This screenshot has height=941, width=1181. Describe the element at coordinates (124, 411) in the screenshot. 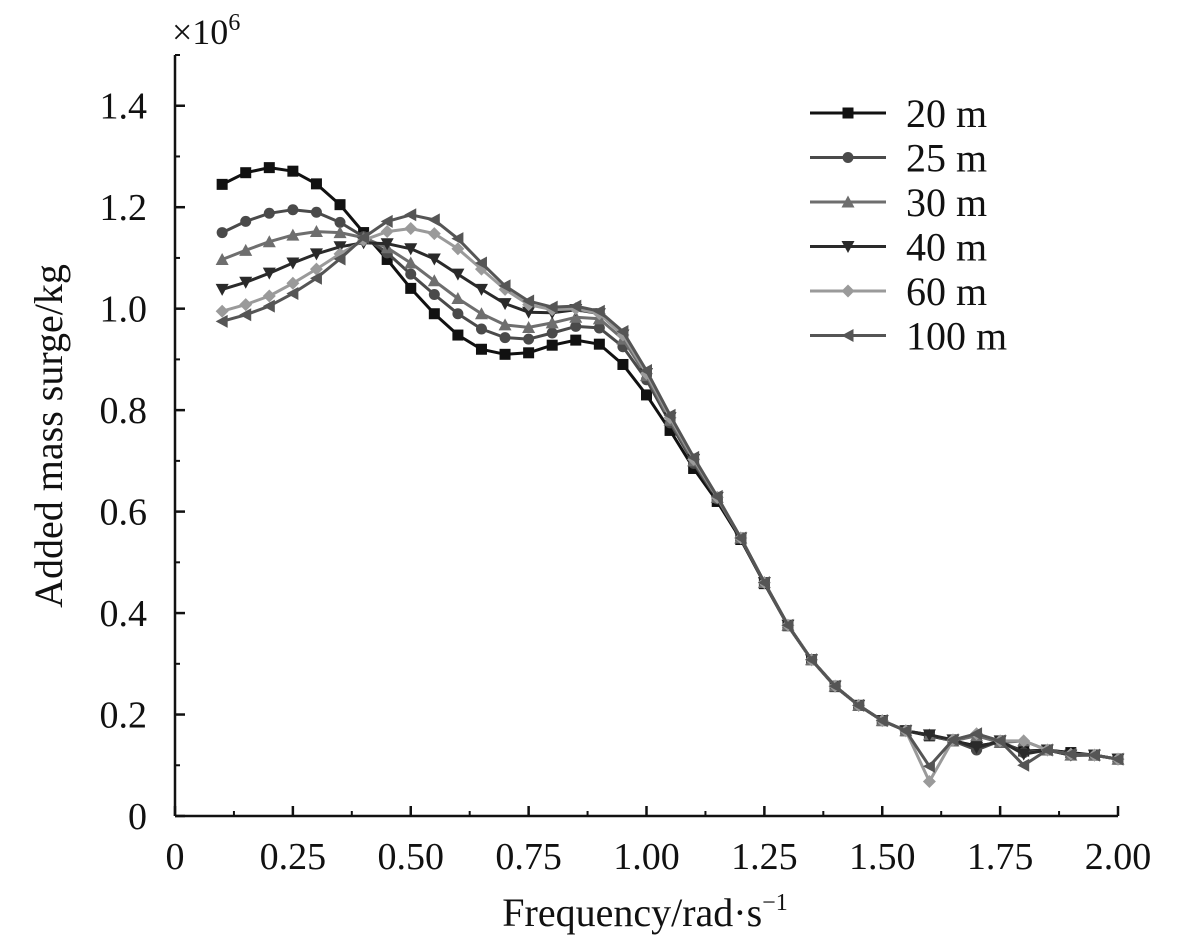

I see `y-tick-label: 0.8` at that location.